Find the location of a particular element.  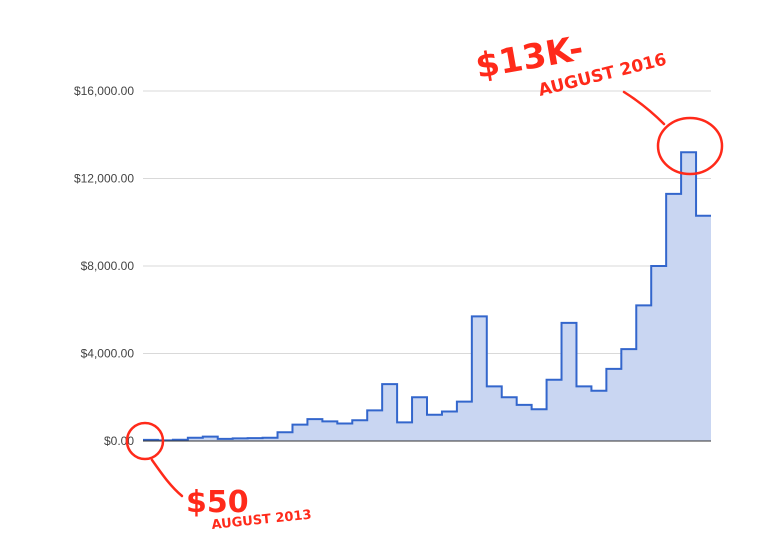

annotation-start-arrow is located at coordinates (167, 478).